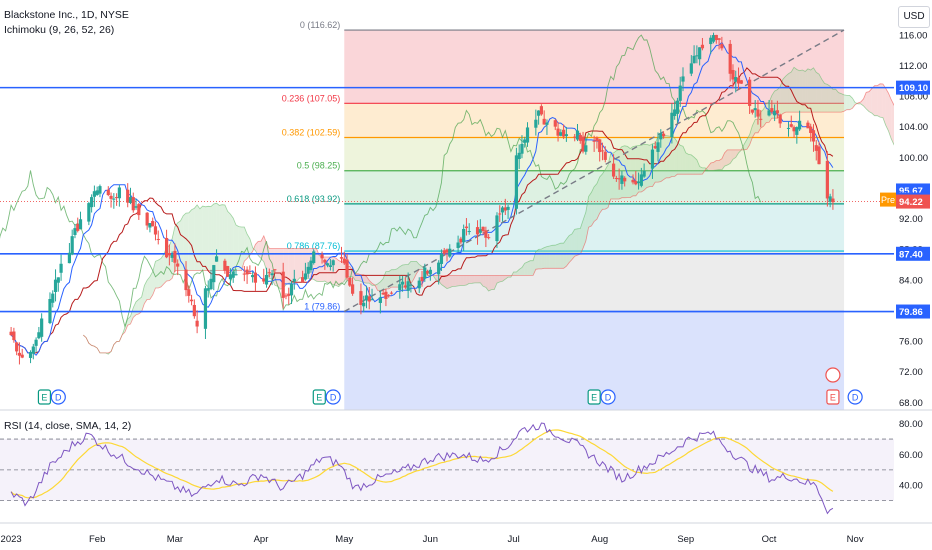  Describe the element at coordinates (833, 375) in the screenshot. I see `split-event-icon` at that location.